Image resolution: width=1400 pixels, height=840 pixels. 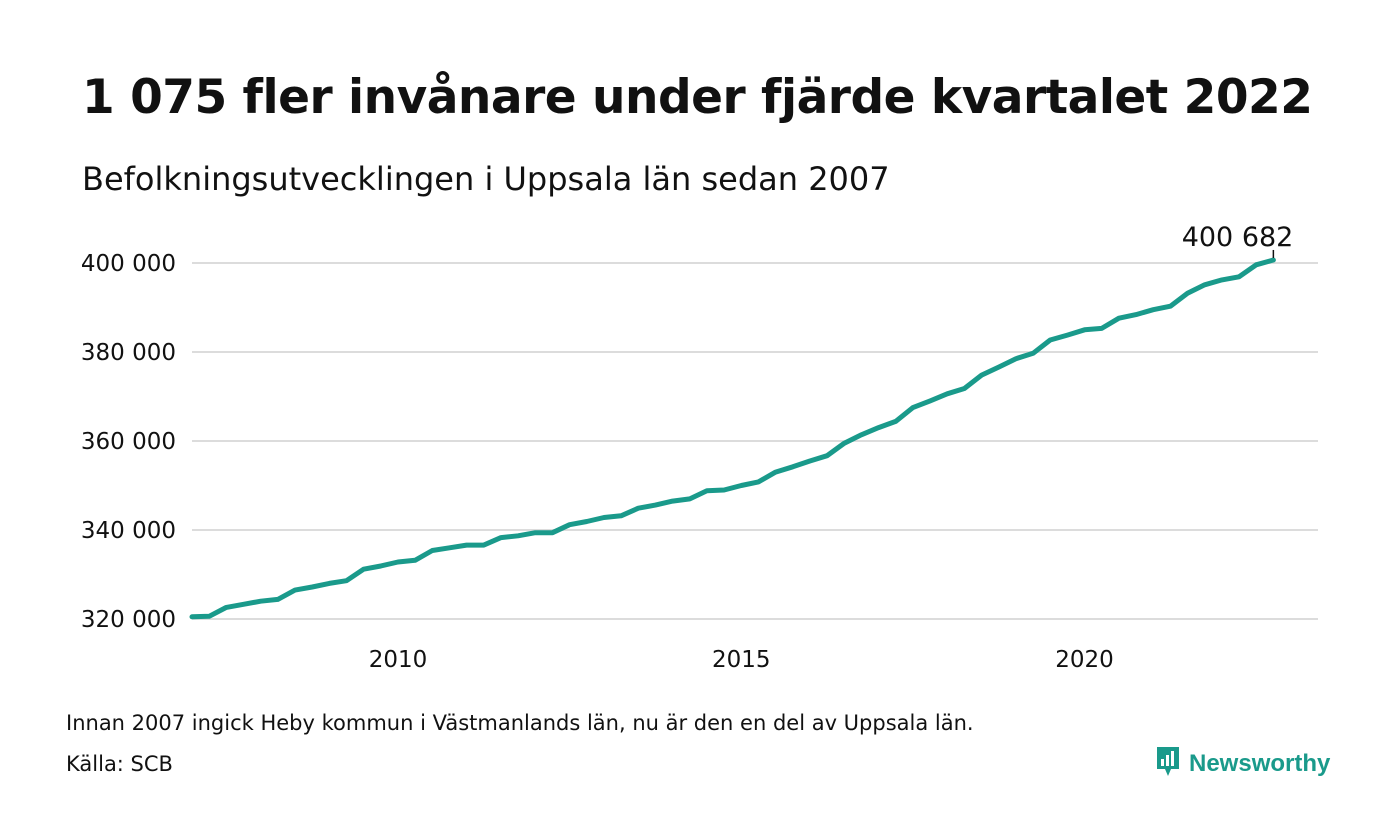 What do you see at coordinates (1168, 764) in the screenshot?
I see `newsworthy-logo-icon` at bounding box center [1168, 764].